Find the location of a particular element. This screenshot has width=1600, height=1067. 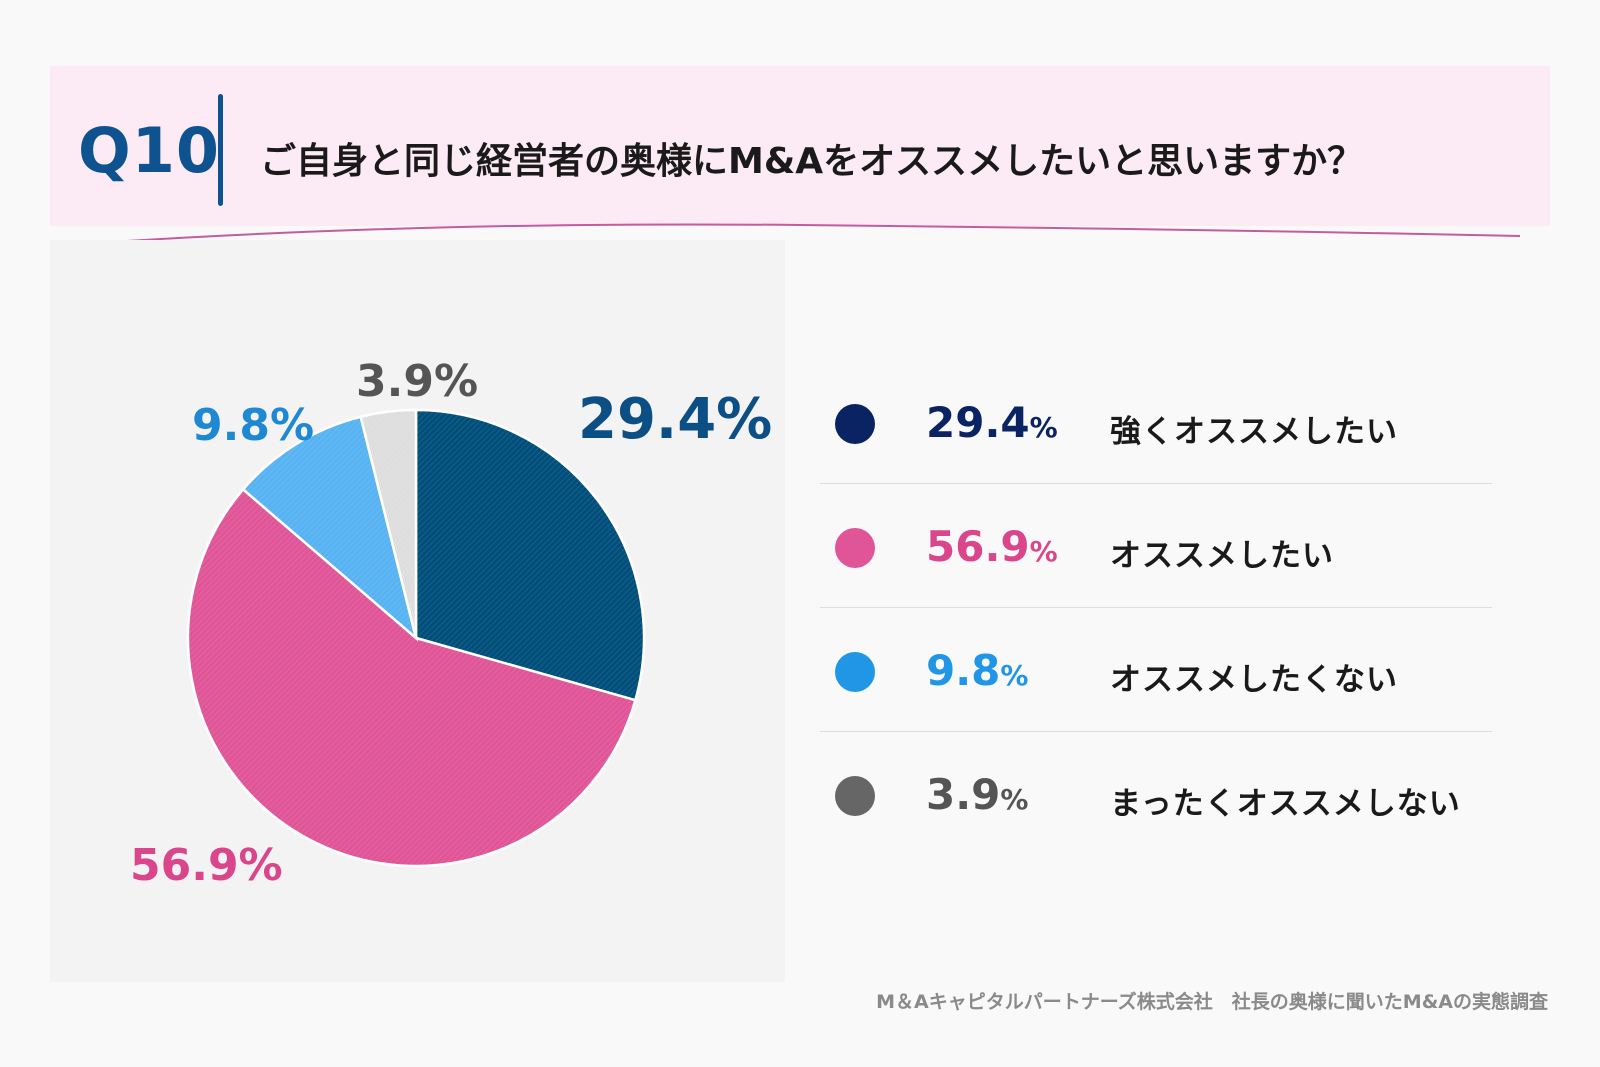

legend-item: 56.9% オススメしたい is located at coordinates (1156, 546).